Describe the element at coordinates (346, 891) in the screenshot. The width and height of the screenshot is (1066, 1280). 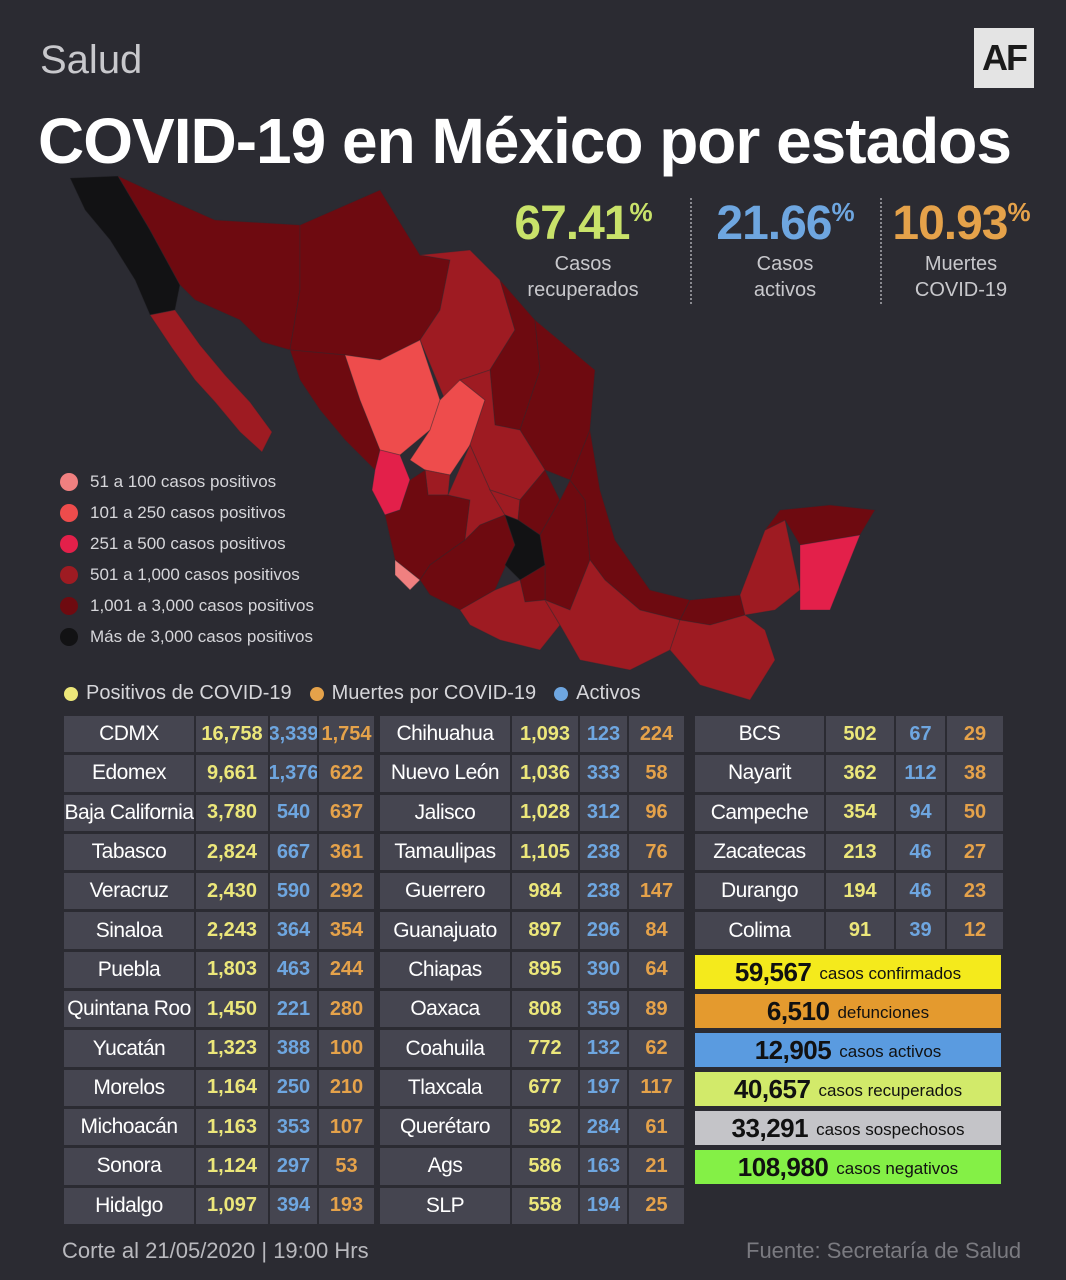
I see `deaths-count: 292` at that location.